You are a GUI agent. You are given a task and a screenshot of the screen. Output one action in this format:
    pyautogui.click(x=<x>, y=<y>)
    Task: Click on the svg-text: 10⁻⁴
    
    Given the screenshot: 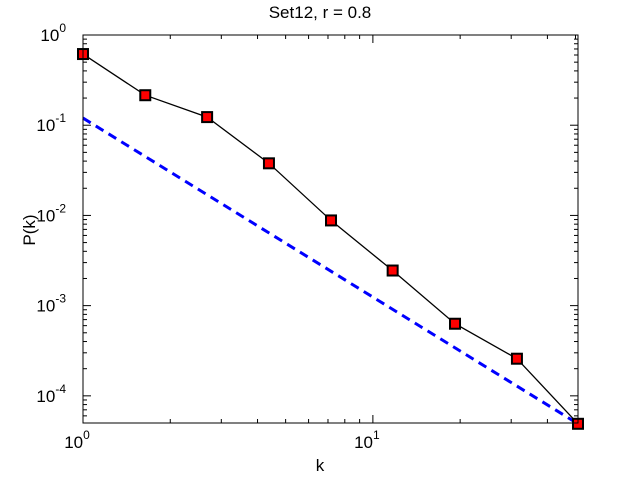 What is the action you would take?
    pyautogui.click(x=51, y=394)
    